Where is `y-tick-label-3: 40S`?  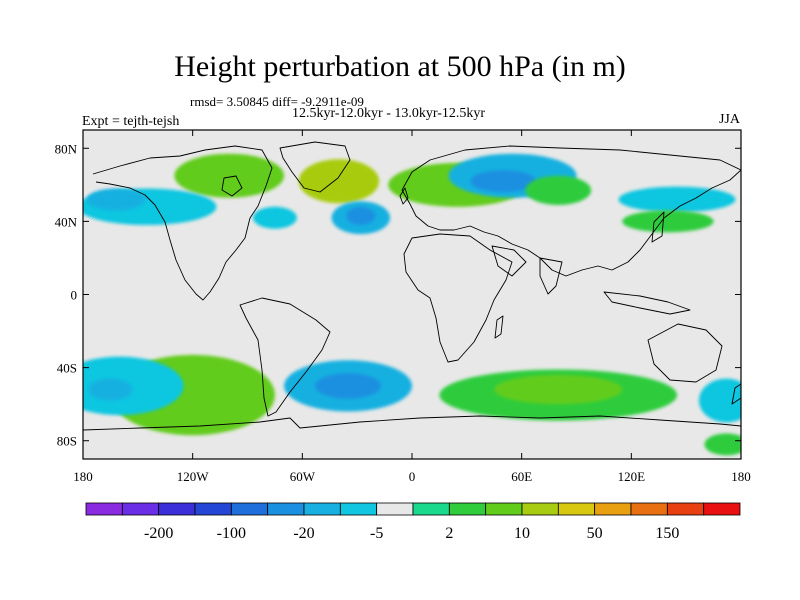
y-tick-label-3: 40S is located at coordinates (67, 368).